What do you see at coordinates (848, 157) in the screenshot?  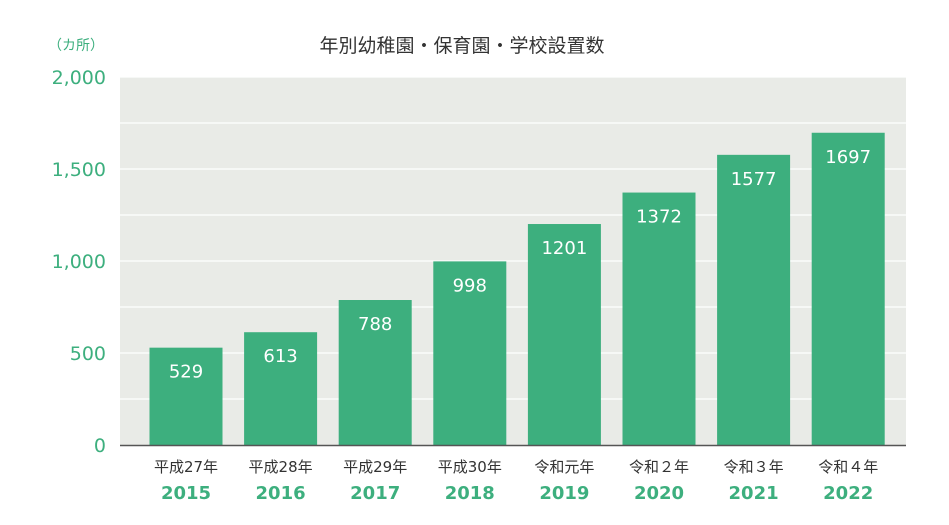 I see `data-label: 1697` at bounding box center [848, 157].